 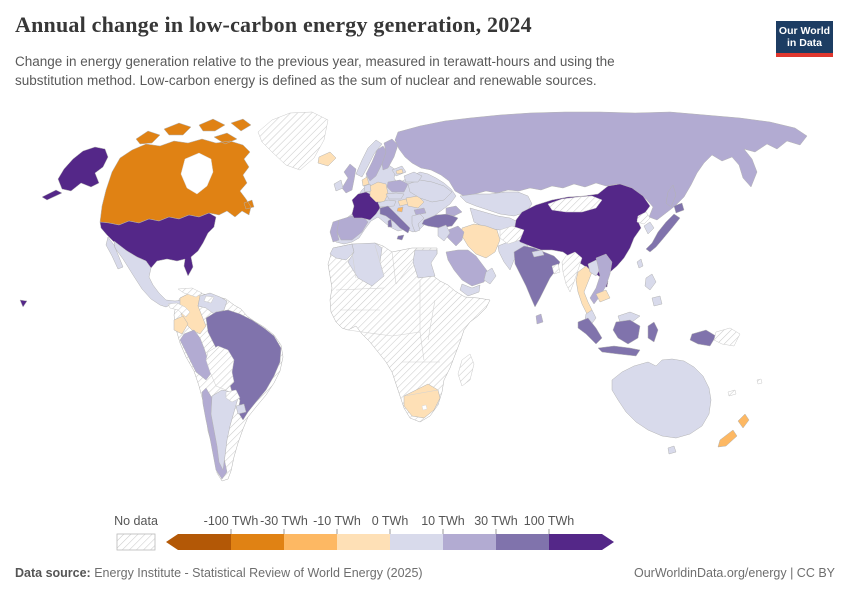 I want to click on country-turkey, so click(x=440, y=221).